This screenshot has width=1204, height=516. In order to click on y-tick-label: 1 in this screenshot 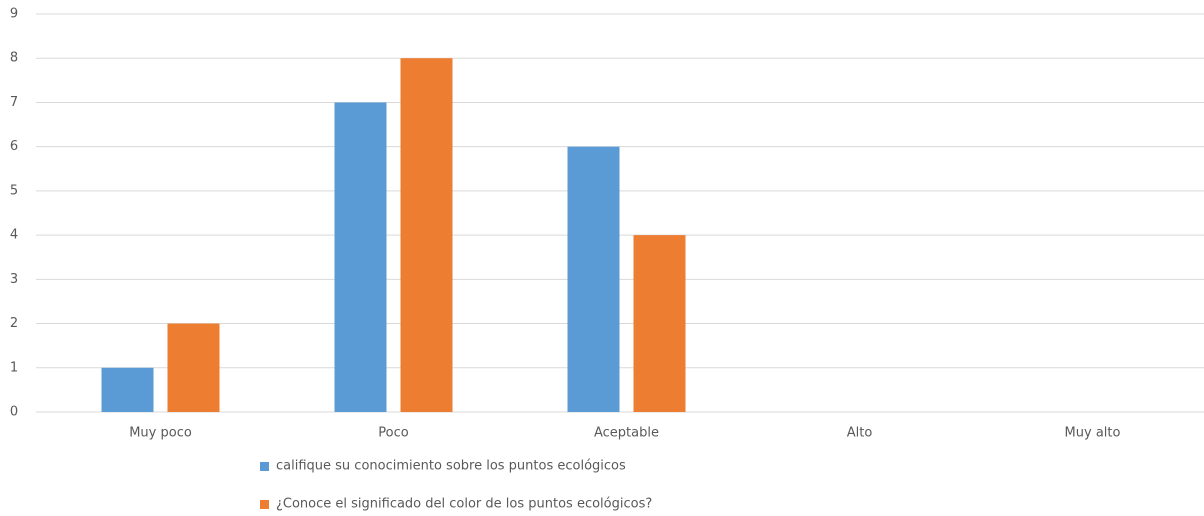, I will do `click(14, 367)`.